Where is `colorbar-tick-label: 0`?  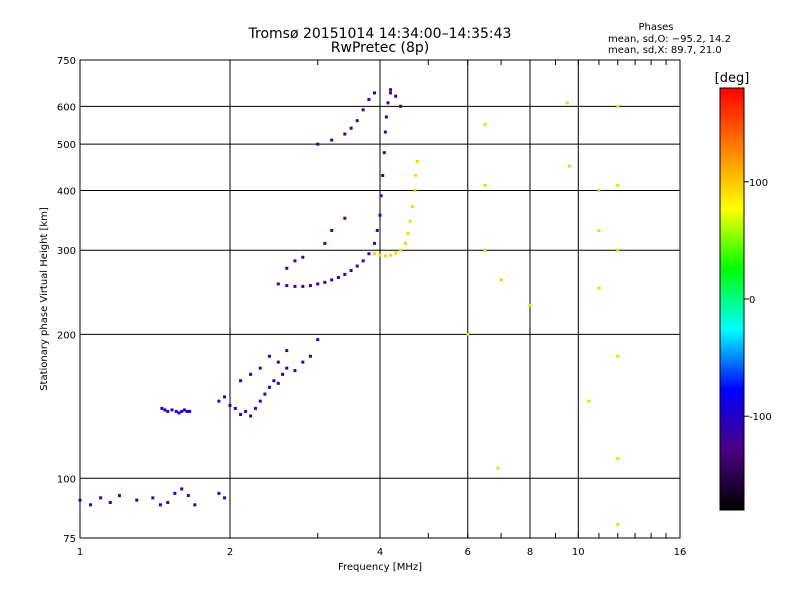 colorbar-tick-label: 0 is located at coordinates (752, 300).